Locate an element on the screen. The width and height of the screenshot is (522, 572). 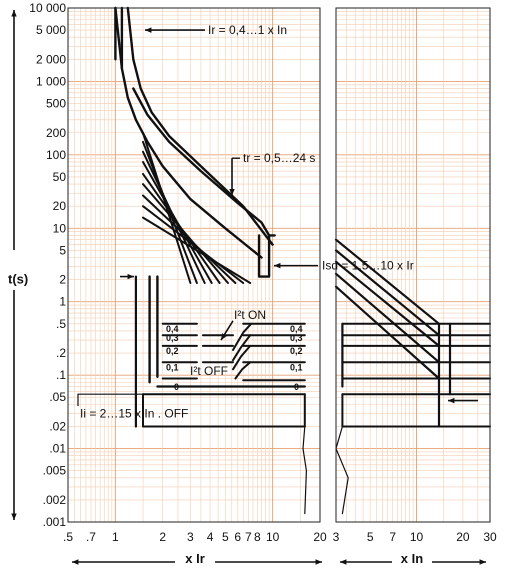
isd-annotation: Isd = 1,5…10 x Ir is located at coordinates (368, 266).